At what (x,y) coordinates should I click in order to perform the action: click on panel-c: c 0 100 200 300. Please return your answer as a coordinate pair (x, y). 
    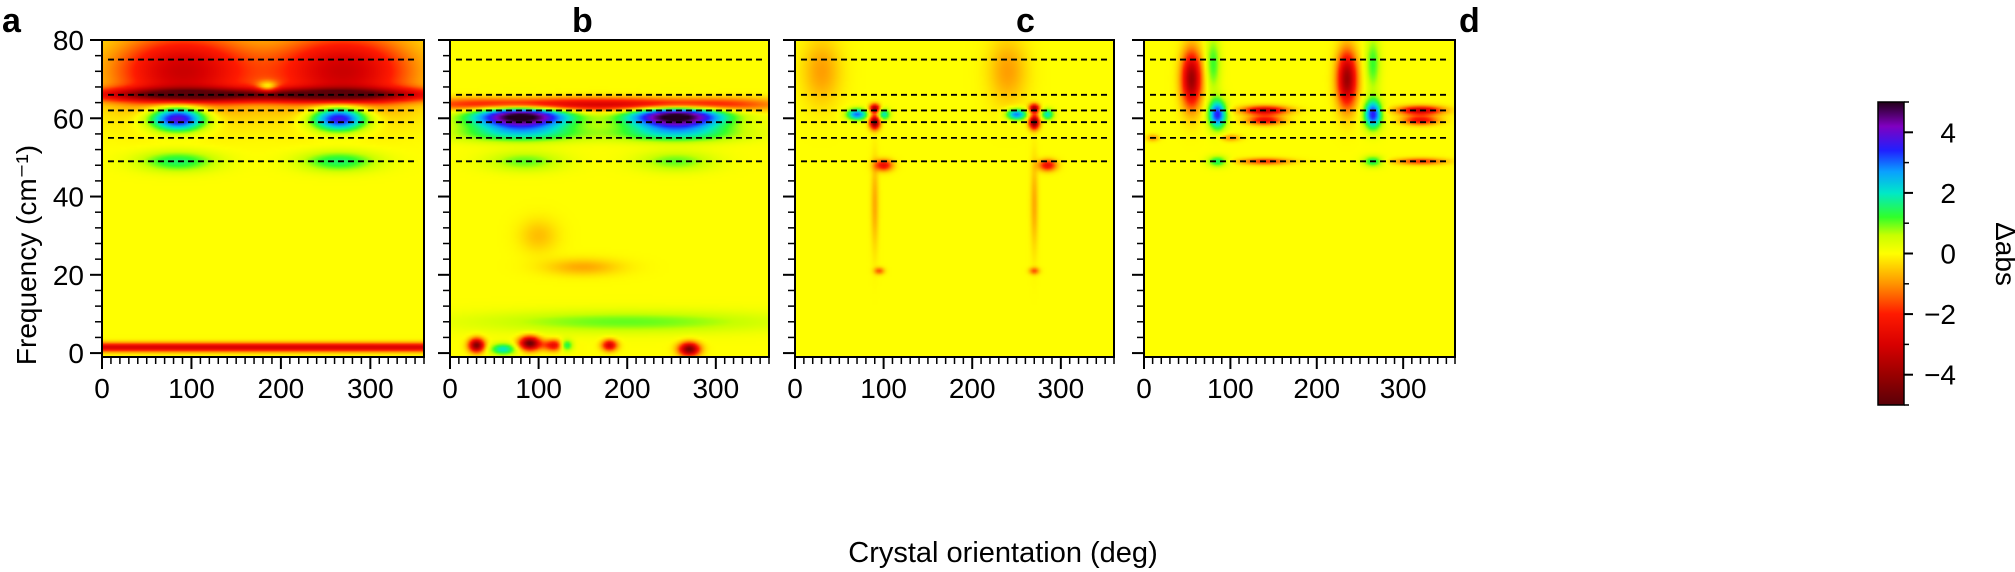
    Looking at the image, I should click on (949, 203).